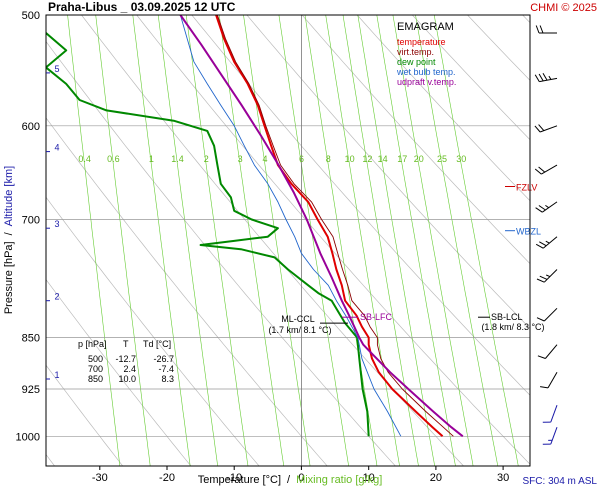  What do you see at coordinates (299, 330) in the screenshot?
I see `ccl-value: (1.7 km/ 8.1 °C)` at bounding box center [299, 330].